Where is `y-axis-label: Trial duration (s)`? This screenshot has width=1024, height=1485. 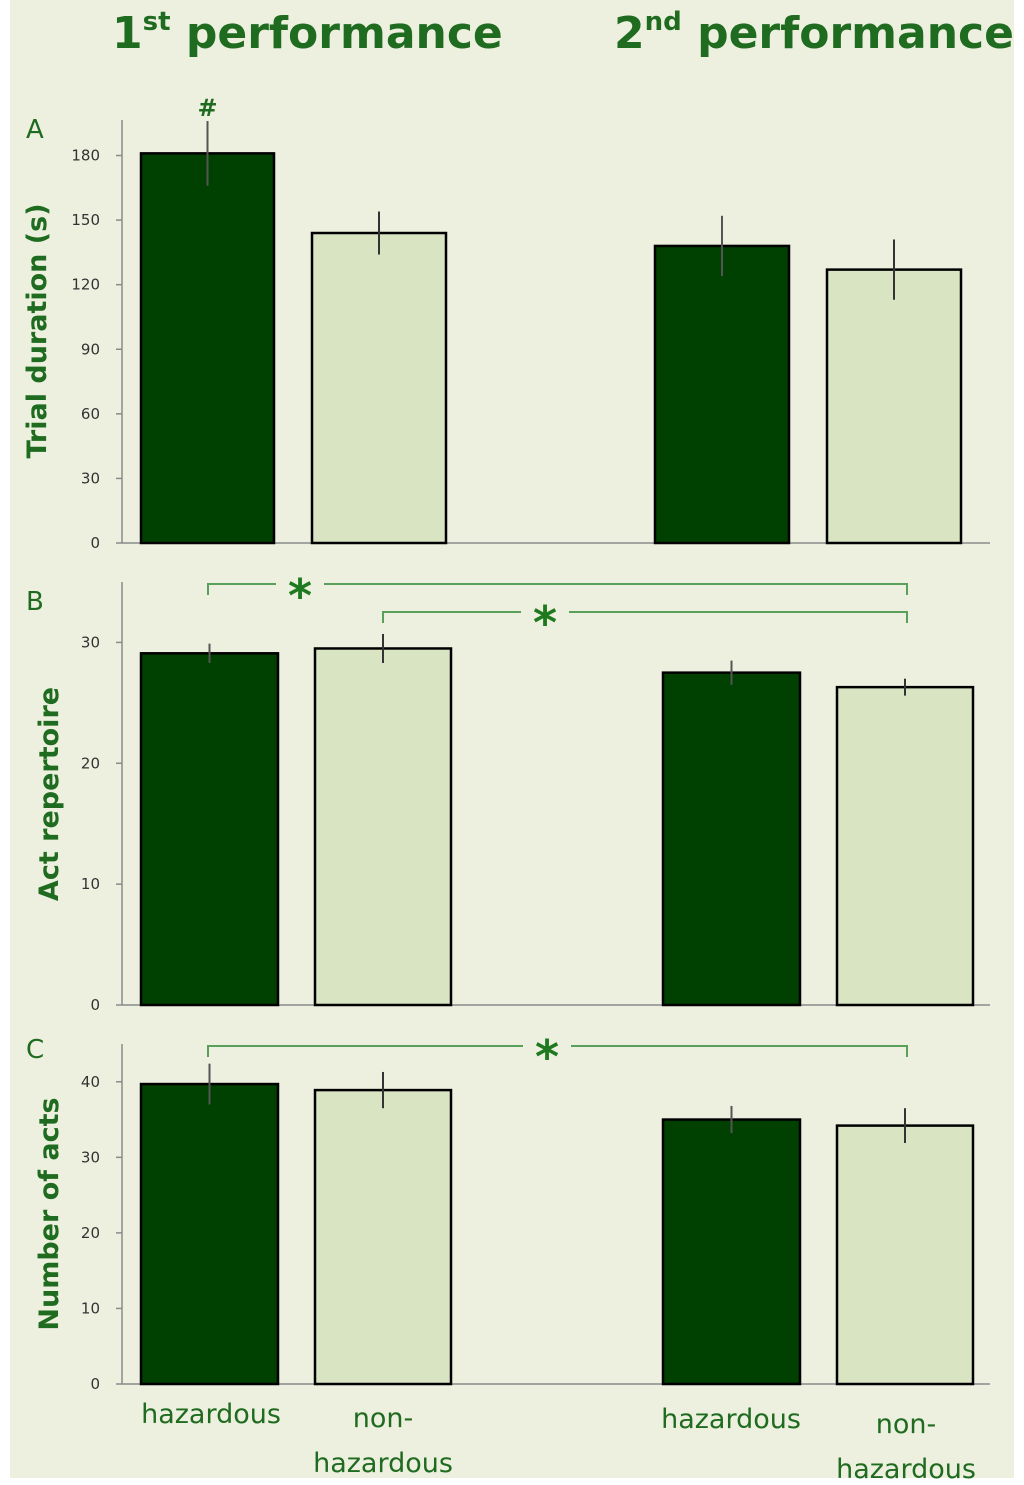
y-axis-label: Trial duration (s) is located at coordinates (37, 330).